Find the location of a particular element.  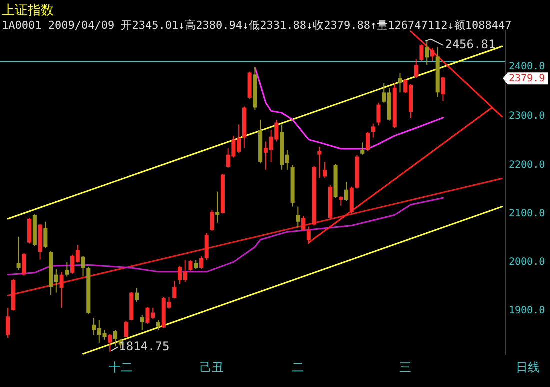

x-tick-label: 十二 is located at coordinates (120, 367).